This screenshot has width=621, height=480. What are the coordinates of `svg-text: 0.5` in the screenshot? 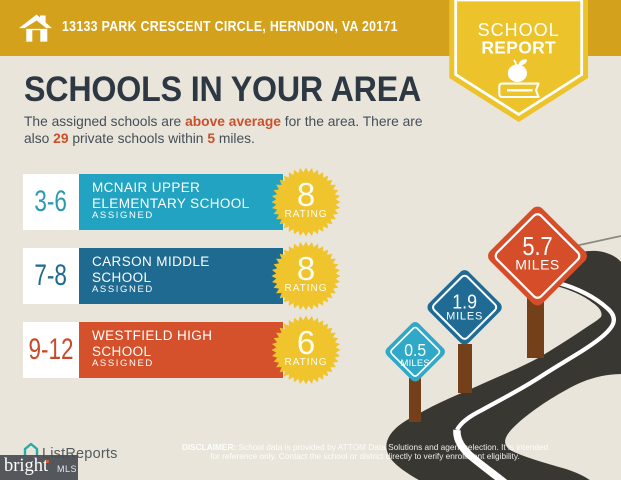 It's located at (415, 350).